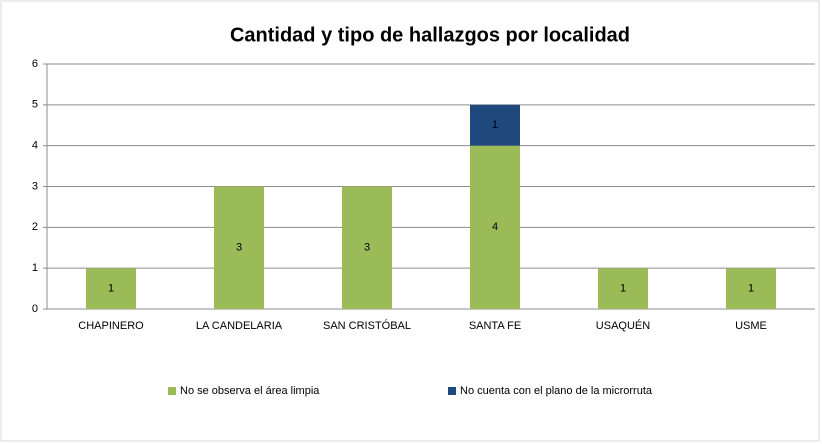 This screenshot has width=822, height=444. I want to click on legend-label: No se observa el área limpia, so click(250, 391).